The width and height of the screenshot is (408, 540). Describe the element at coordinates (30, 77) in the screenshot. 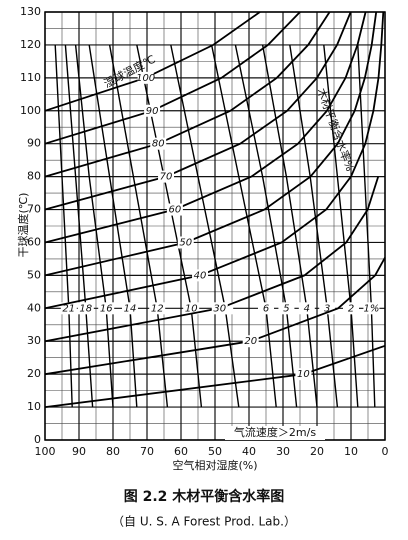

I see `y-tick-label: 110` at that location.